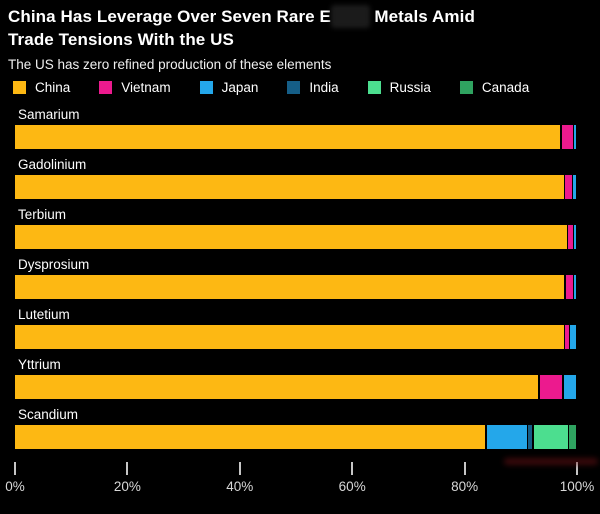 The width and height of the screenshot is (600, 514). I want to click on bar-row: Scandium, so click(300, 431).